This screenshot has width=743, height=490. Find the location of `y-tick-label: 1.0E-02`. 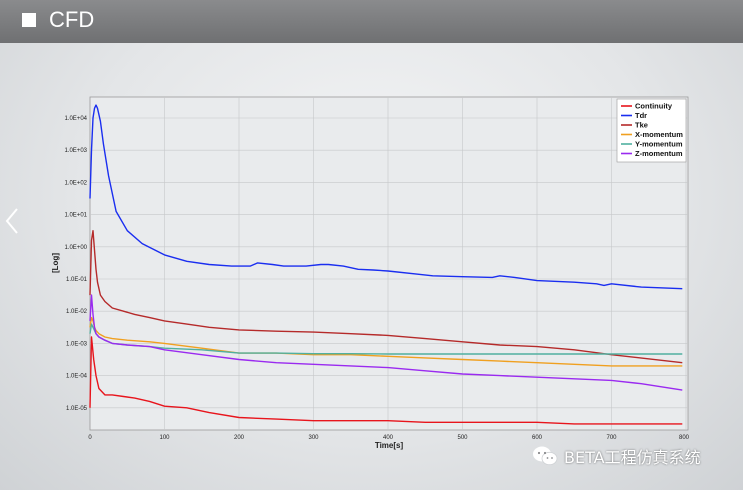

y-tick-label: 1.0E-02 is located at coordinates (77, 312).